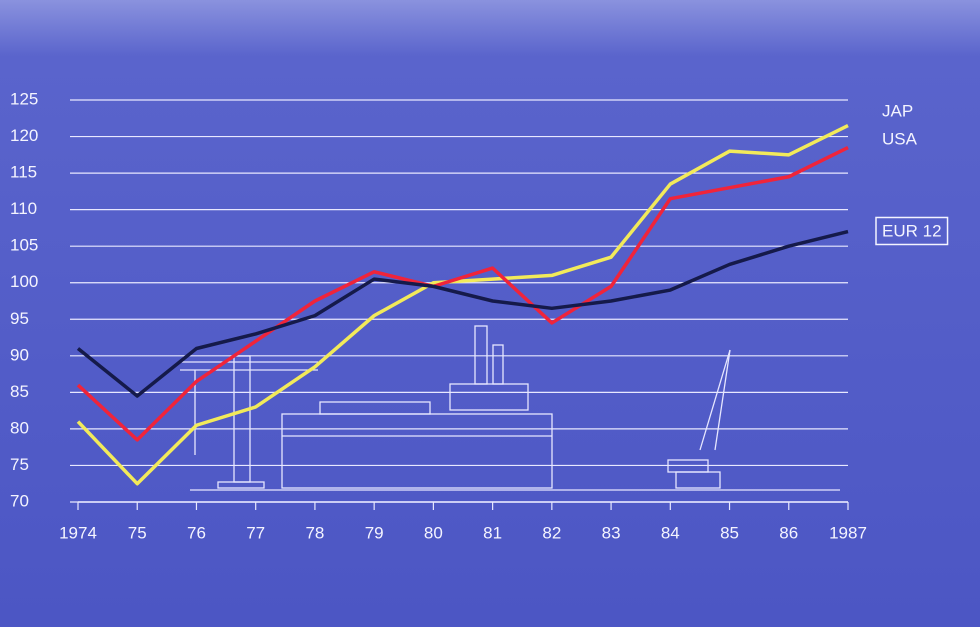  I want to click on legend-label: EUR 12, so click(912, 230).